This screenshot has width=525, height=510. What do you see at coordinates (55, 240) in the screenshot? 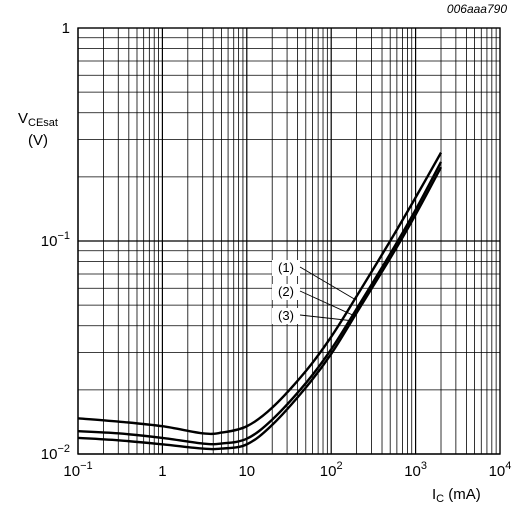
I see `y-tick-label: 10⁻¹` at bounding box center [55, 240].